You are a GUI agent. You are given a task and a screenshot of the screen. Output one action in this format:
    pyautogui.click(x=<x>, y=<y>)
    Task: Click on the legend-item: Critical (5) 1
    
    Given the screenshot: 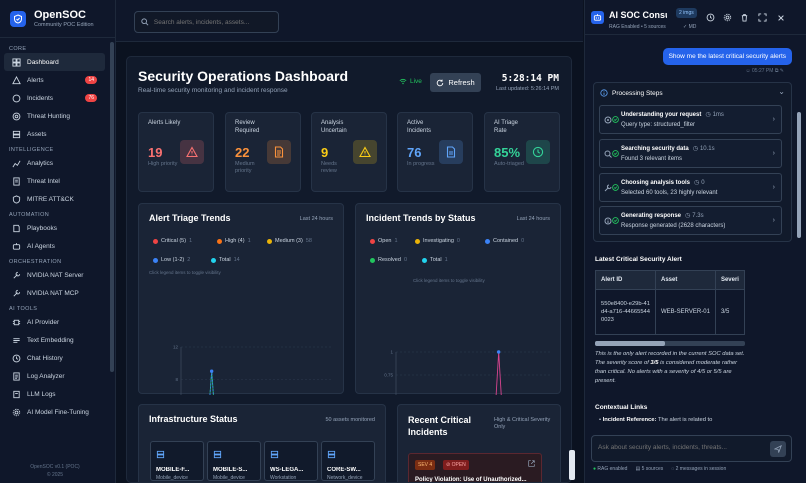 What is the action you would take?
    pyautogui.click(x=172, y=241)
    